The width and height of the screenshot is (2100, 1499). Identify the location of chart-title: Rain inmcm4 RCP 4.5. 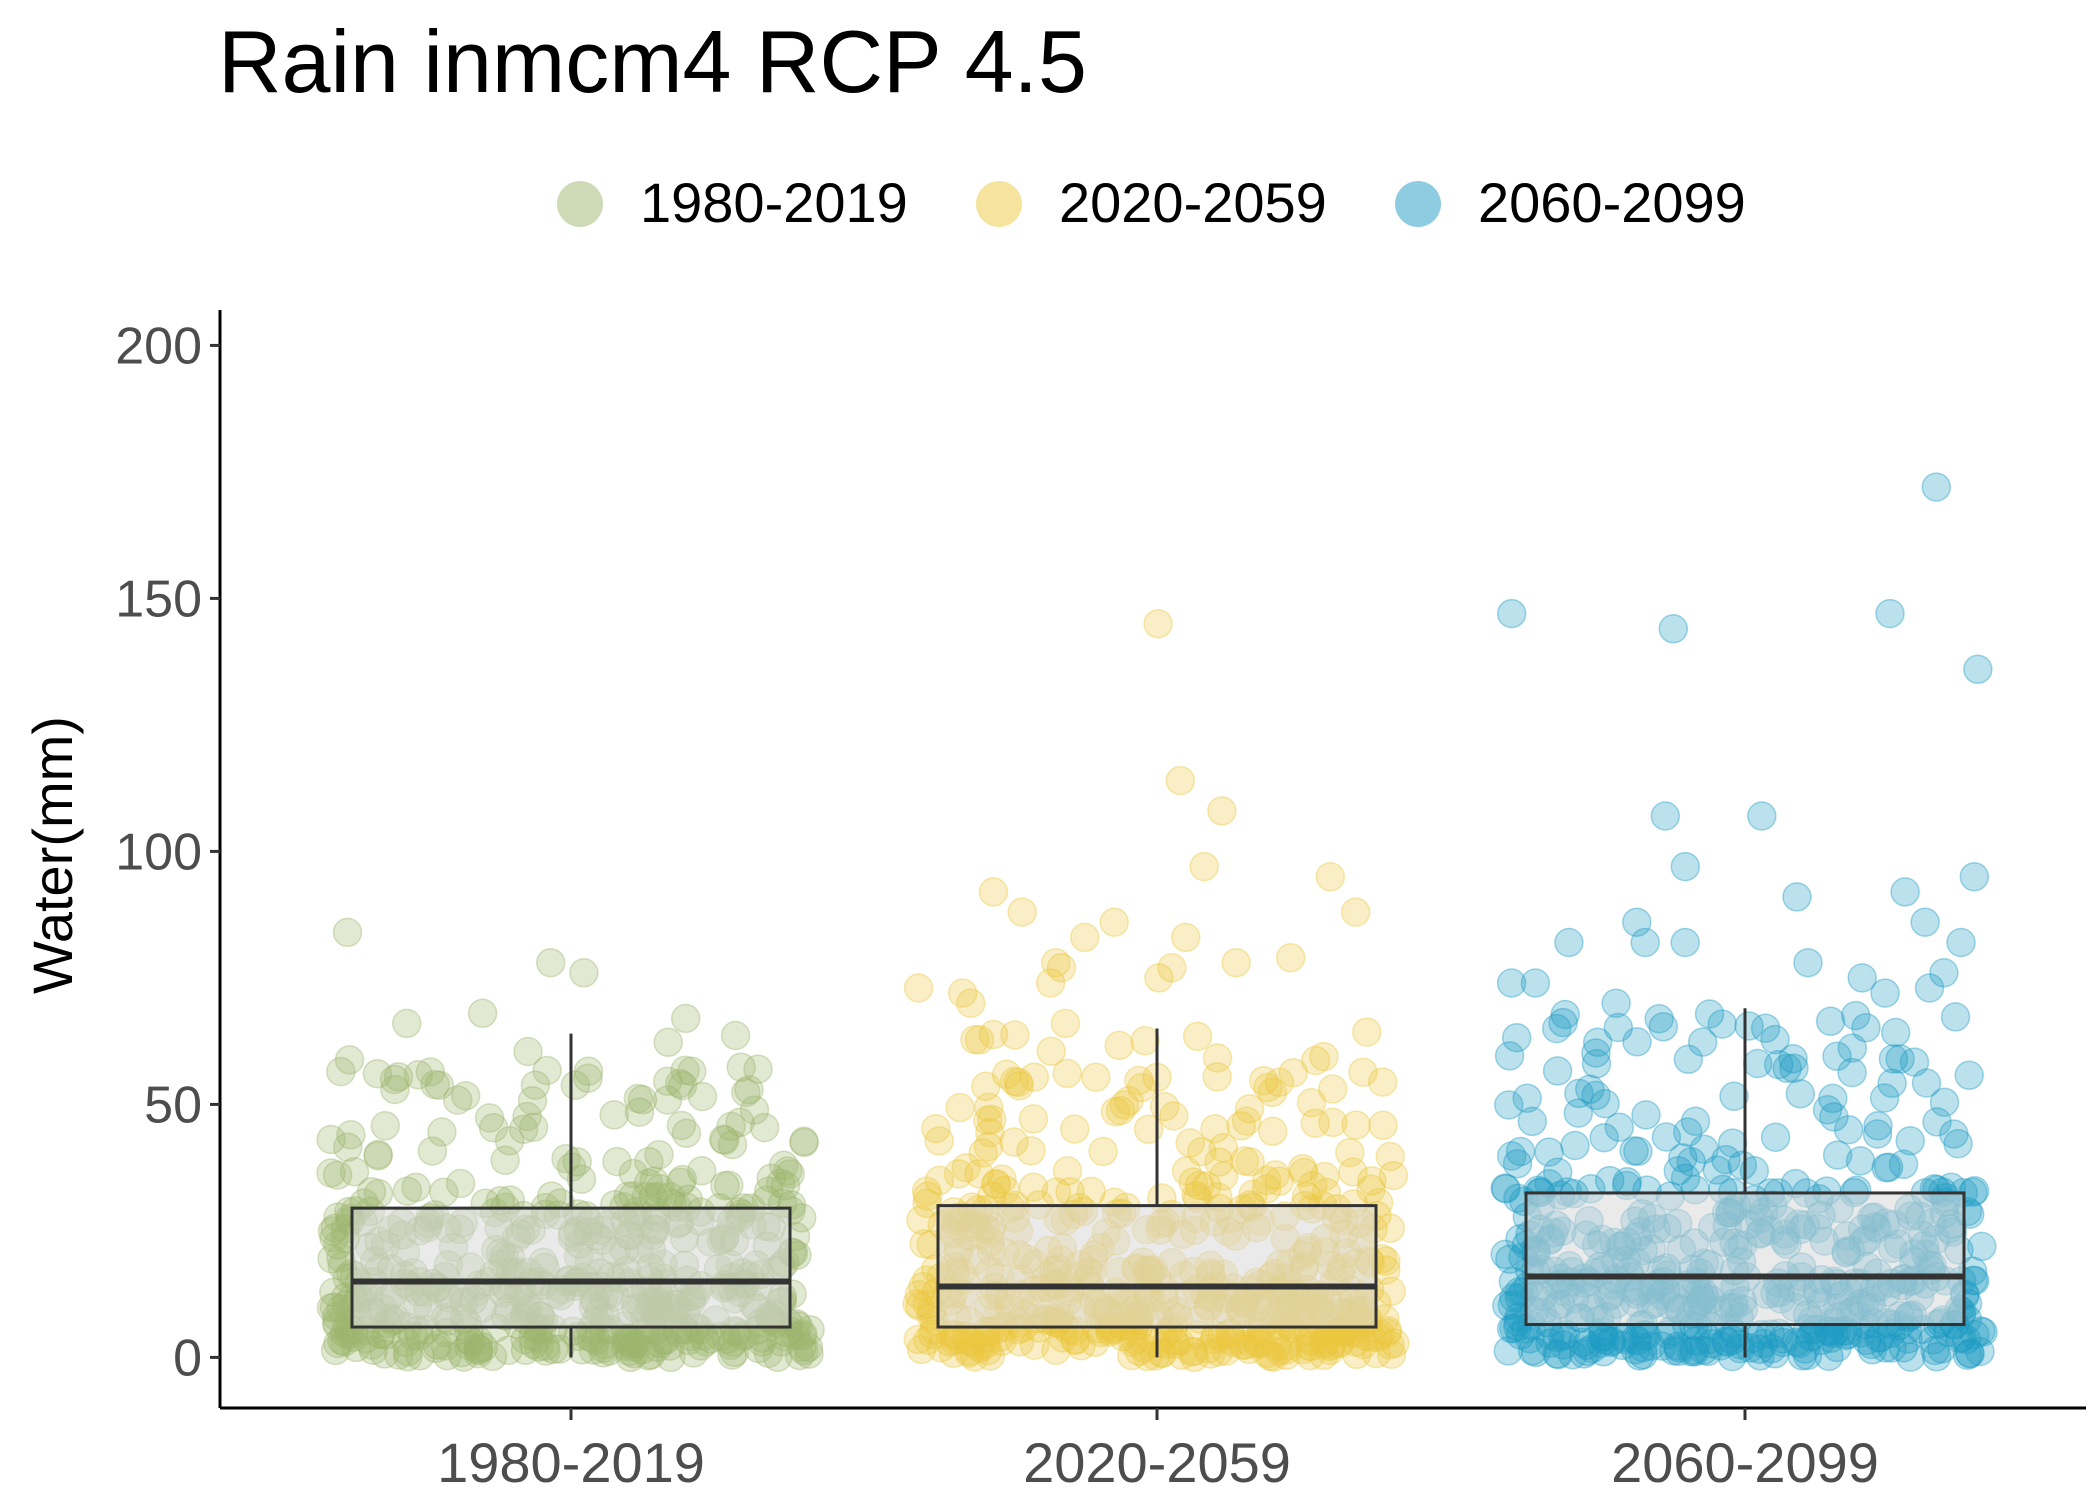
(652, 61).